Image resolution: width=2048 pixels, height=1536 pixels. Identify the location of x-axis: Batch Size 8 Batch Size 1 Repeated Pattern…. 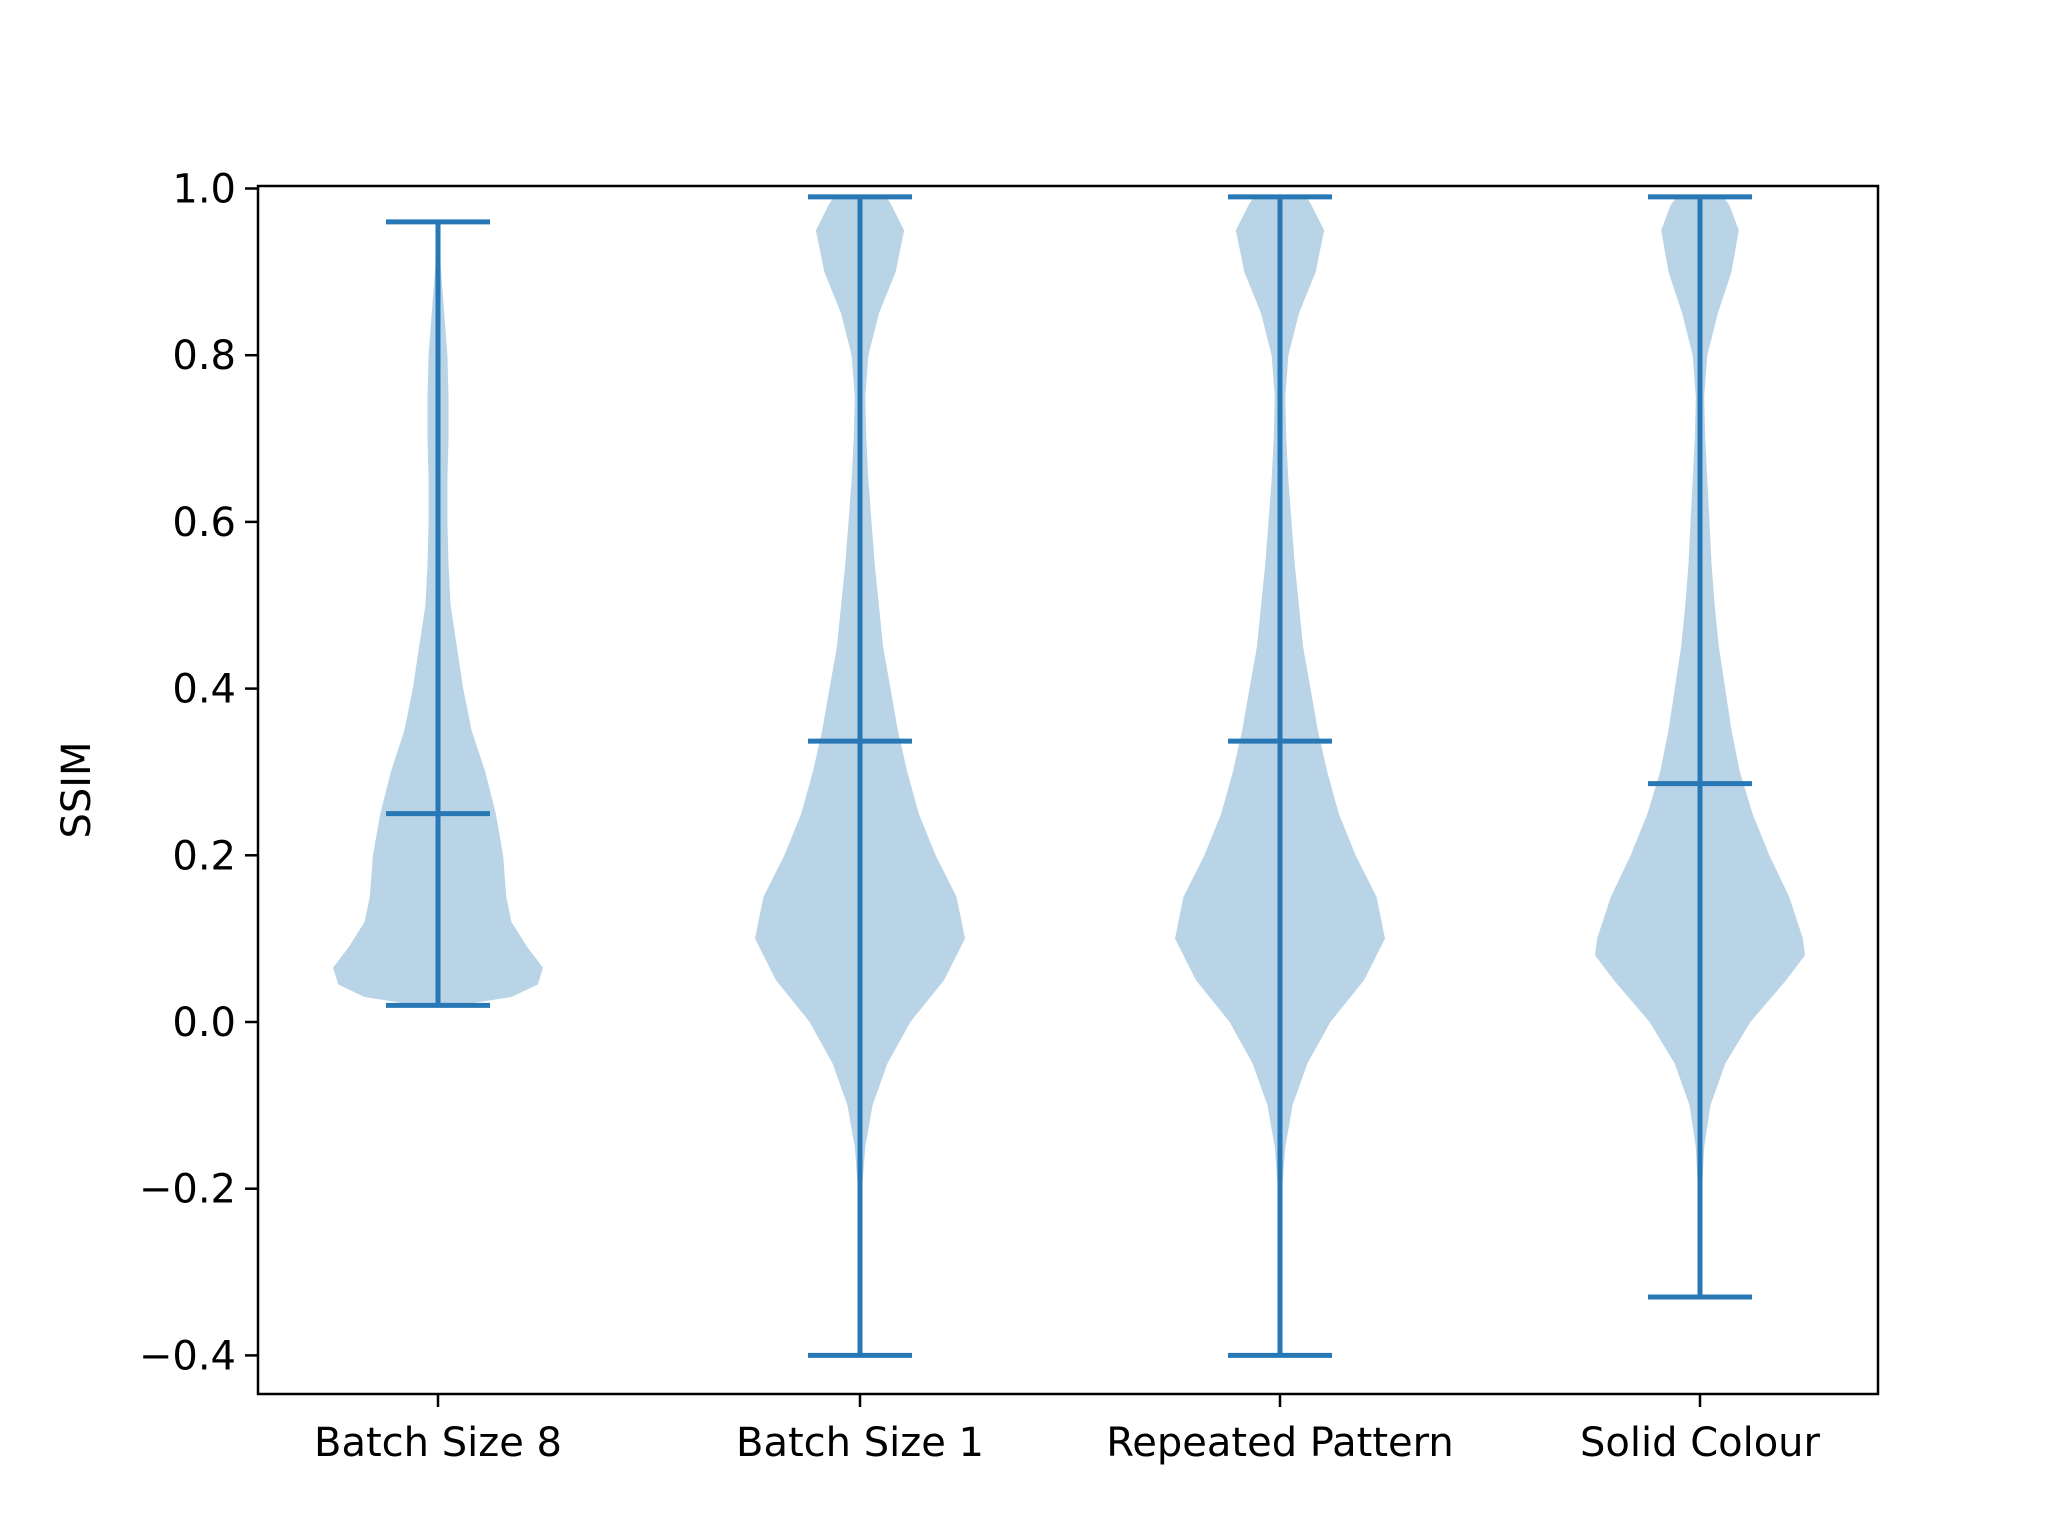
(1067, 1430).